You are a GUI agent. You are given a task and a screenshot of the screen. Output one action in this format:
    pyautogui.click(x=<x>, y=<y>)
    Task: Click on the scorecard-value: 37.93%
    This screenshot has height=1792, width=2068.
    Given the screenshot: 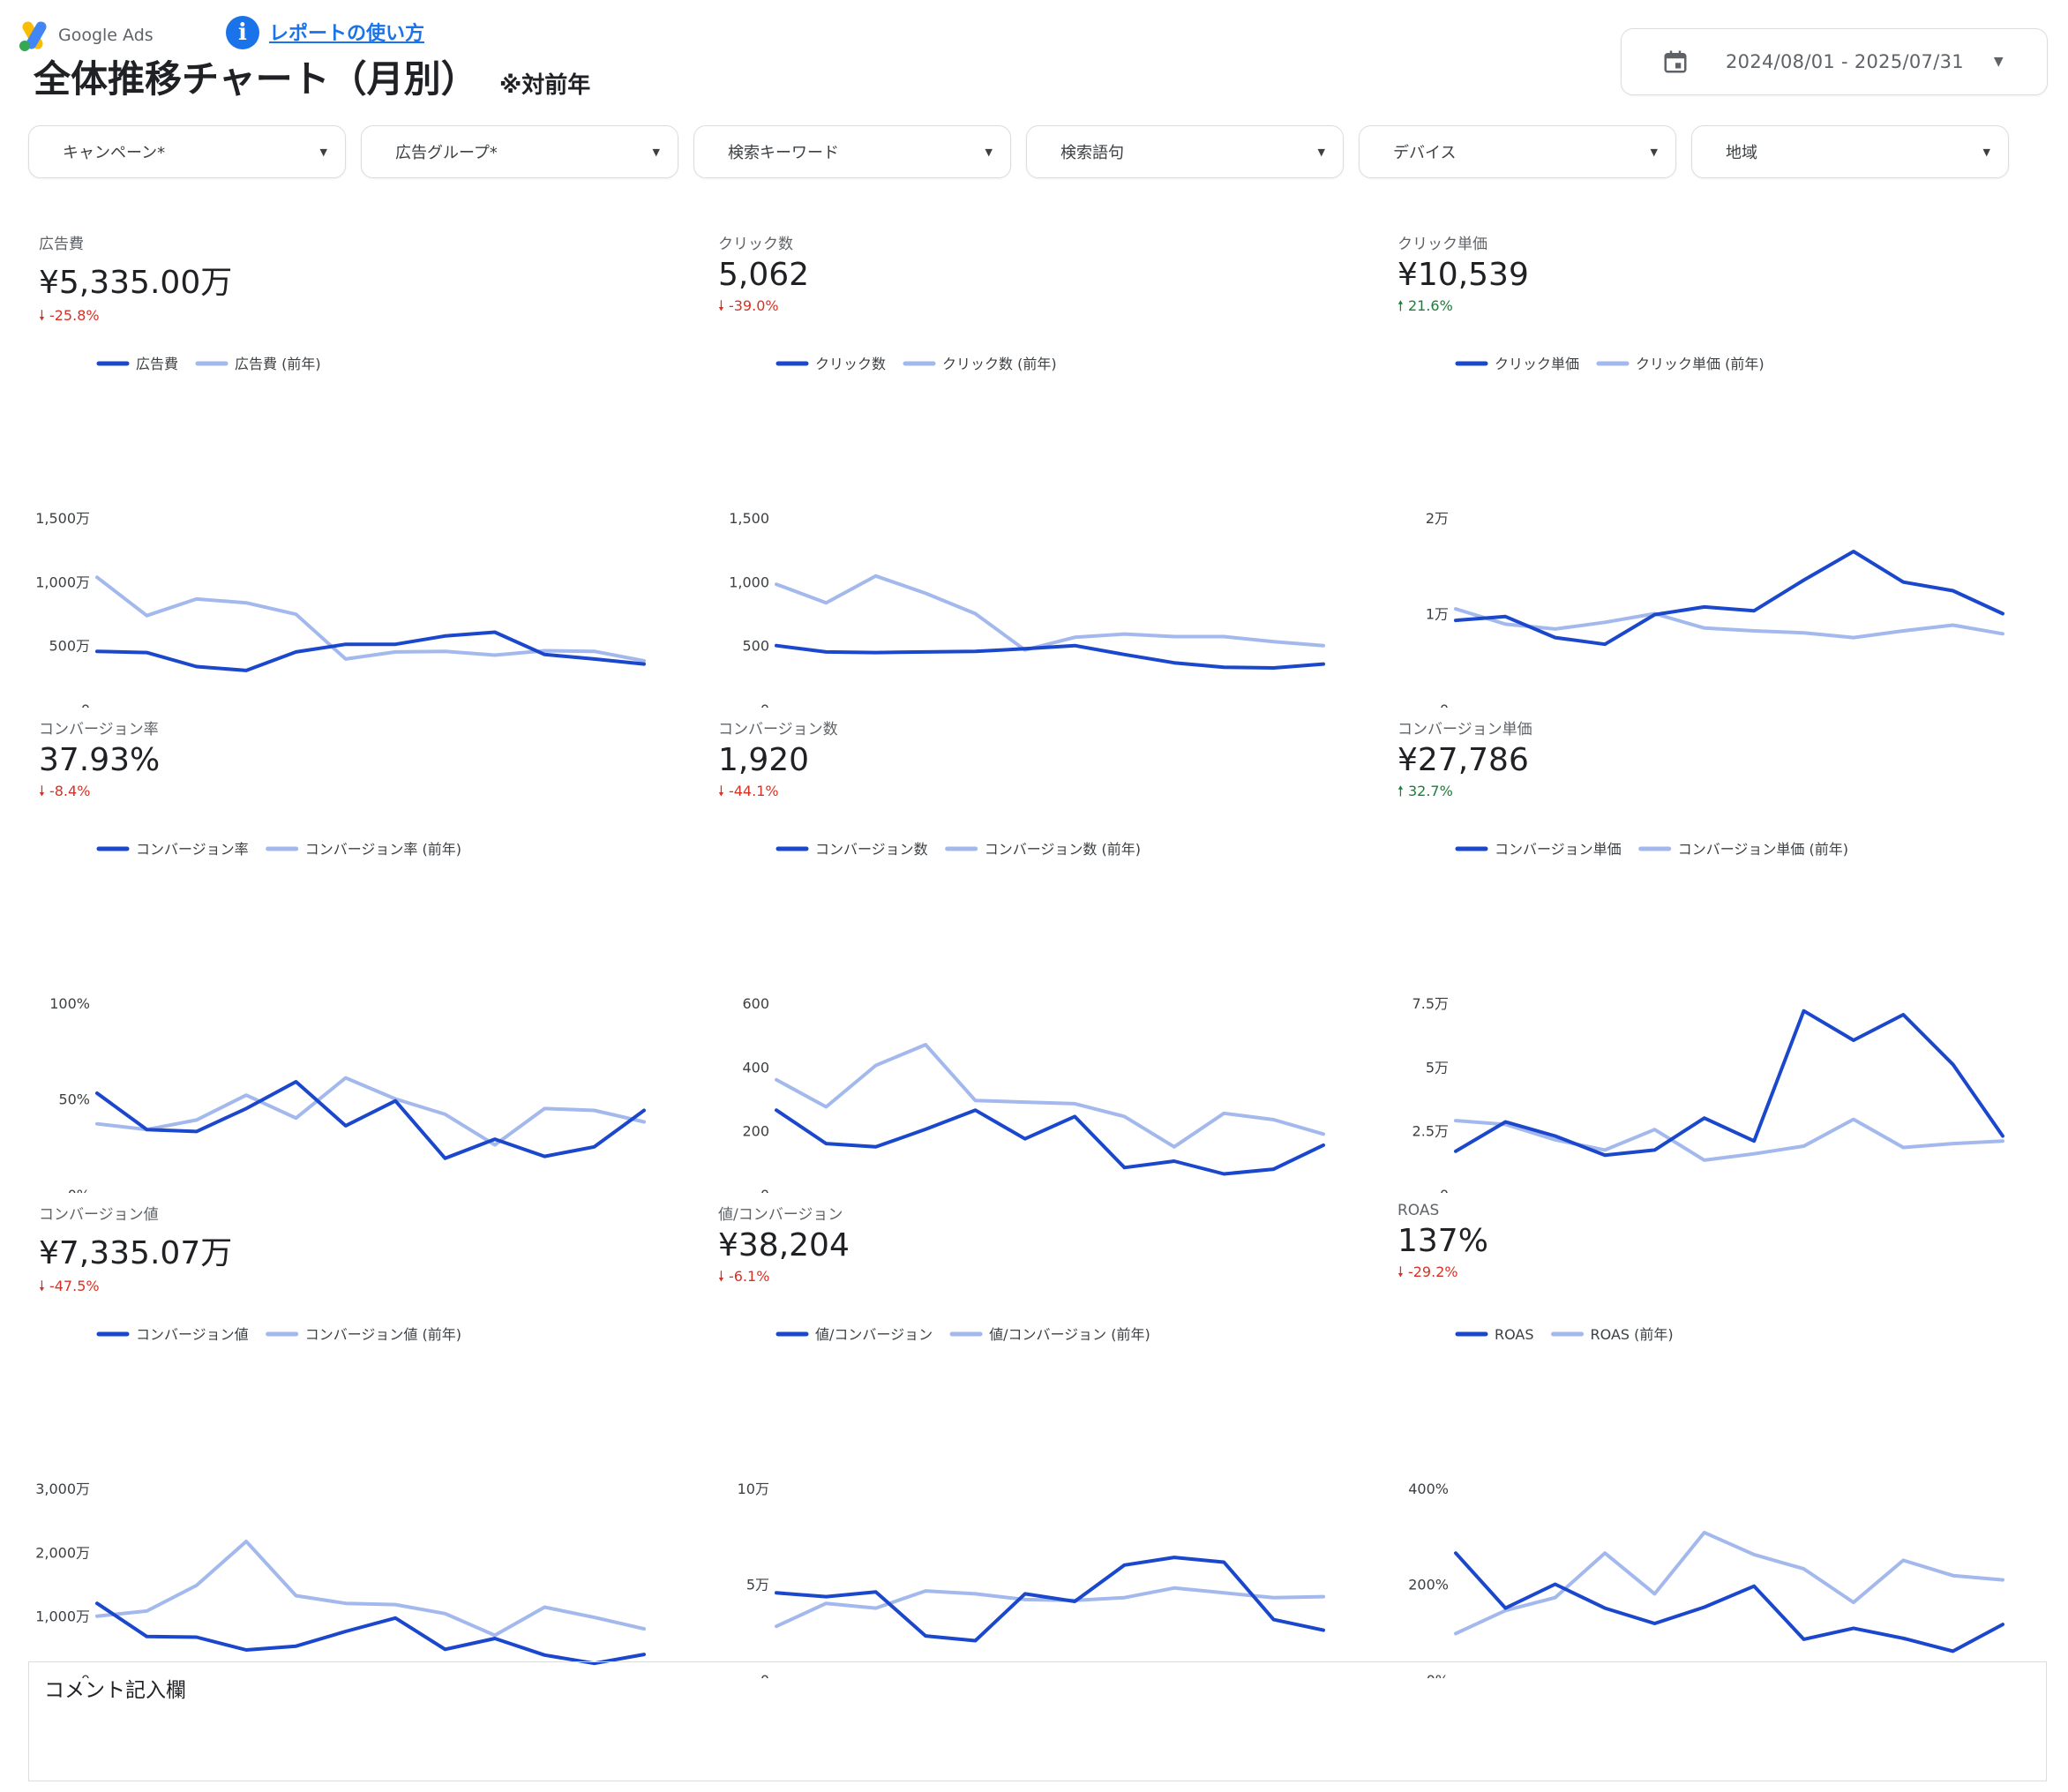 What is the action you would take?
    pyautogui.click(x=100, y=760)
    